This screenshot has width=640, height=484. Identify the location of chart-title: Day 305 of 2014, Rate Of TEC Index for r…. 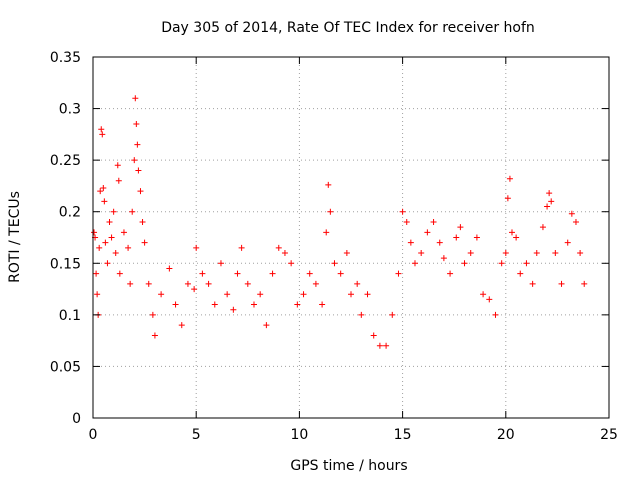
(348, 28).